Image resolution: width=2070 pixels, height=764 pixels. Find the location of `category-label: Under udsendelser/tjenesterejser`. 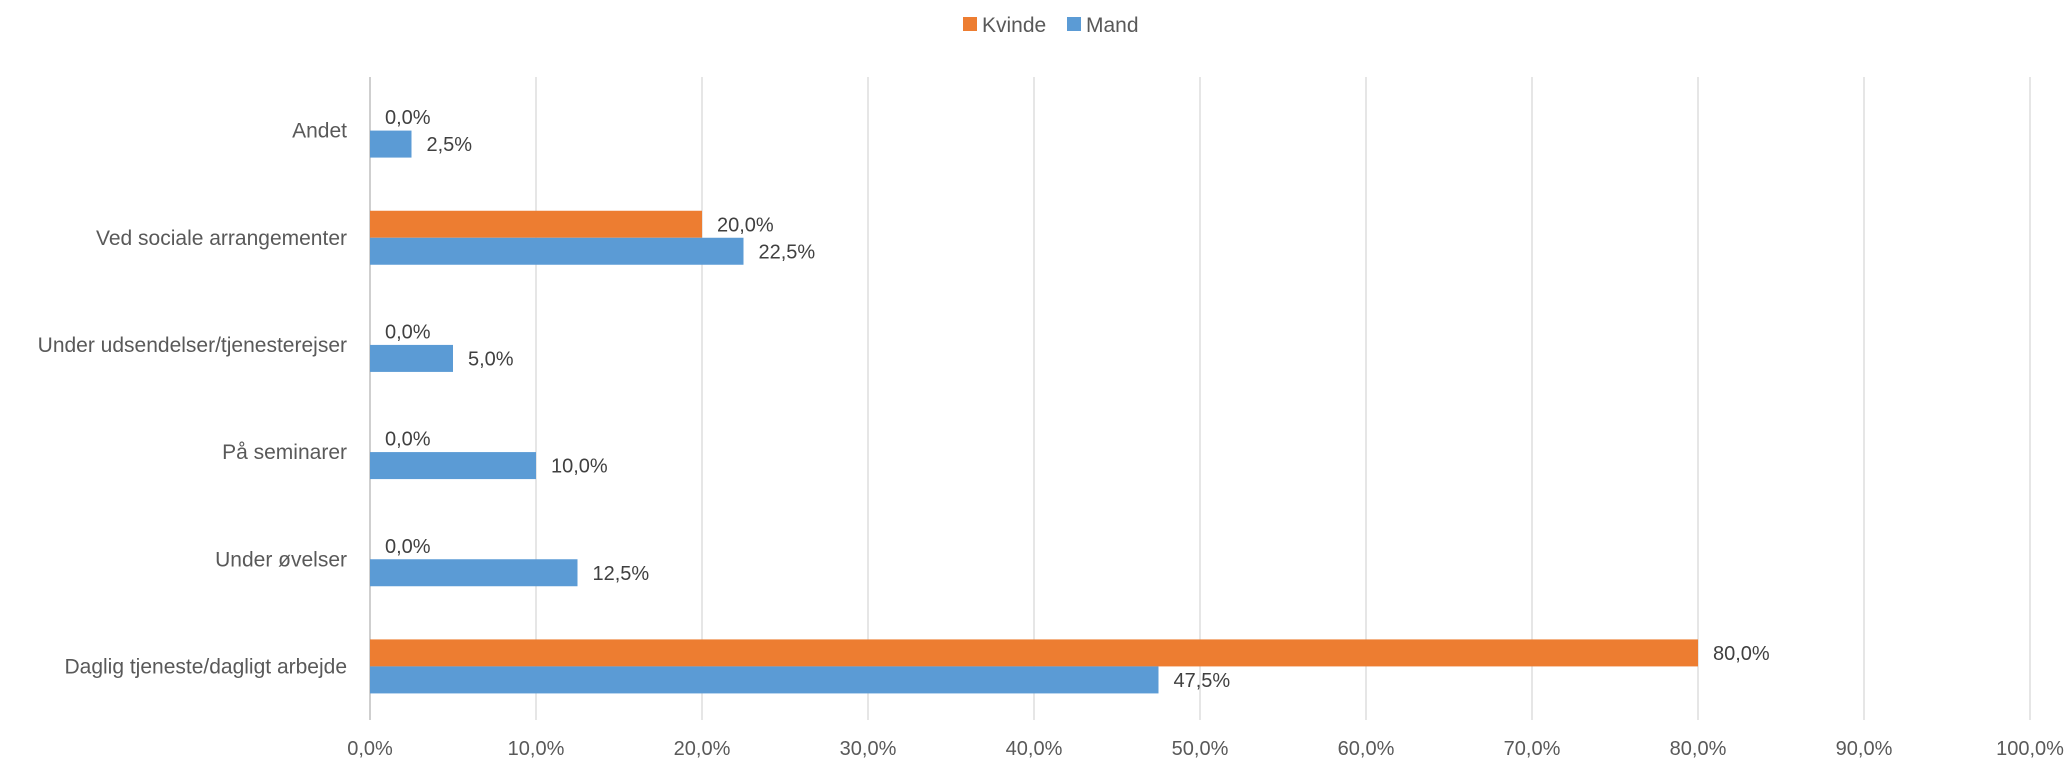

category-label: Under udsendelser/tjenesterejser is located at coordinates (192, 345).